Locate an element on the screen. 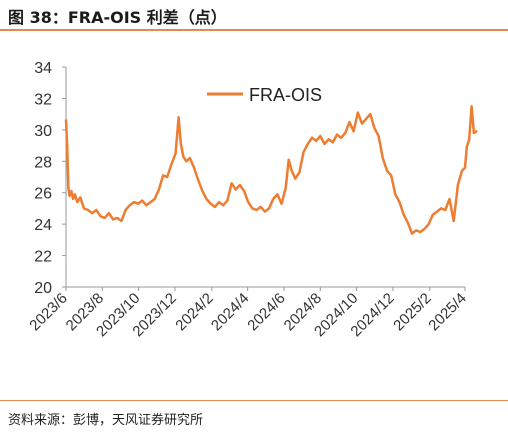  y-tick-label: 28 is located at coordinates (43, 162).